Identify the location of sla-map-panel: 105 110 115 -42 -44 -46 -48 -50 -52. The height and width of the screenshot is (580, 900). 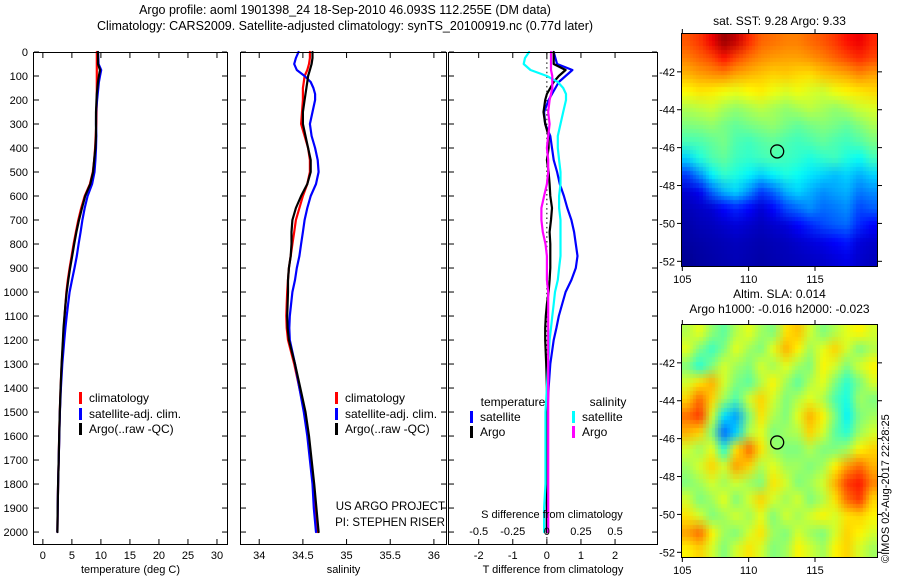
(770, 448).